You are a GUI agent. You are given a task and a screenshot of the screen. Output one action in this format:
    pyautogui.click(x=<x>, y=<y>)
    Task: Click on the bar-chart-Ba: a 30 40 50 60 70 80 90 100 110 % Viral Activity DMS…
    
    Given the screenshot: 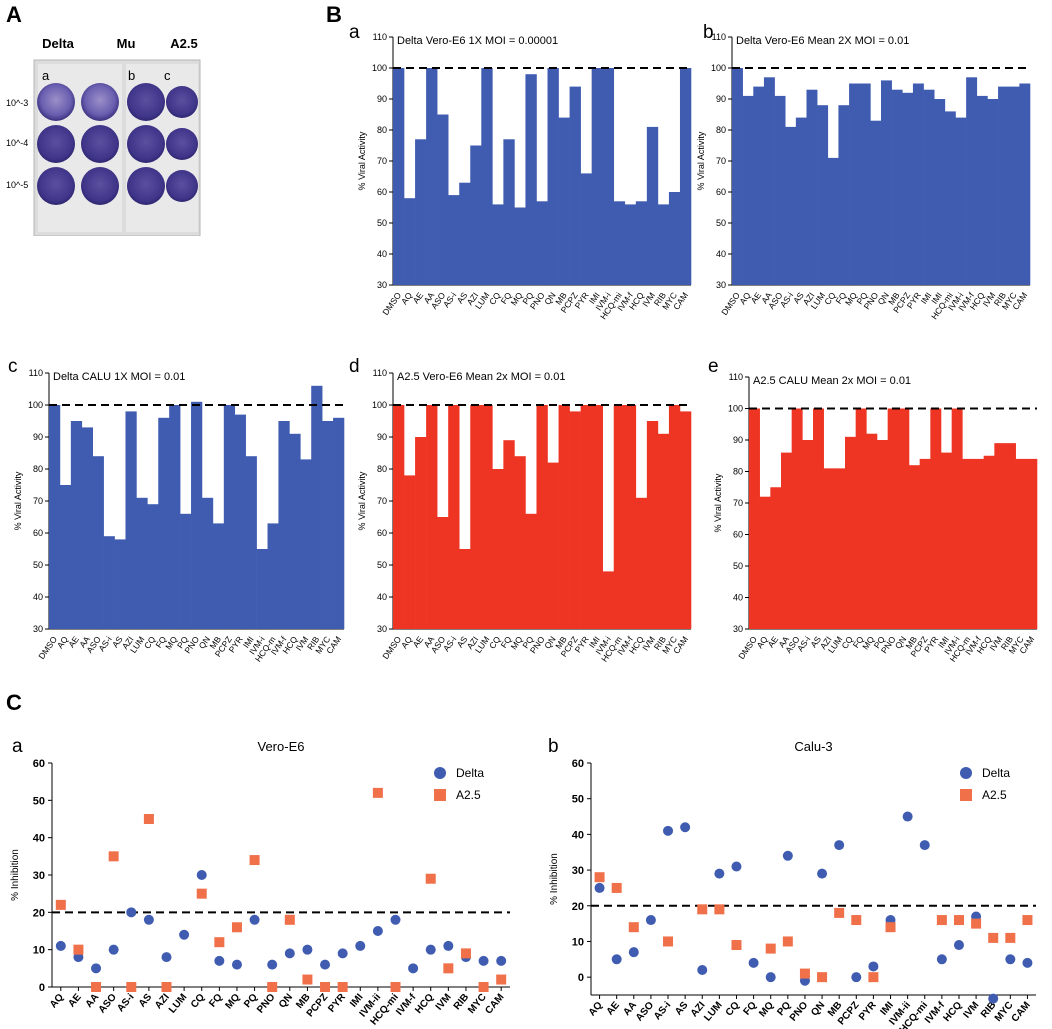 What is the action you would take?
    pyautogui.click(x=520, y=171)
    